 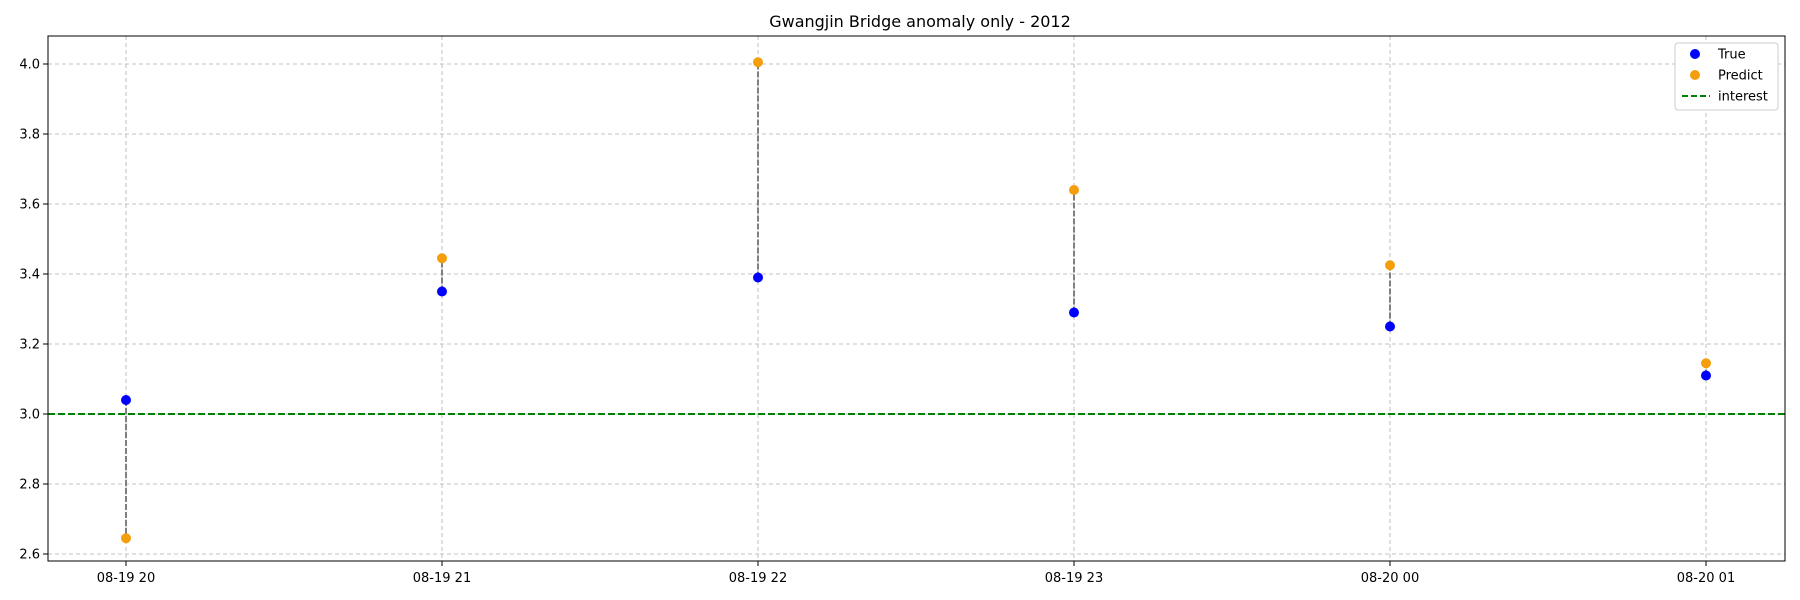 What do you see at coordinates (1695, 54) in the screenshot?
I see `legend-true-marker` at bounding box center [1695, 54].